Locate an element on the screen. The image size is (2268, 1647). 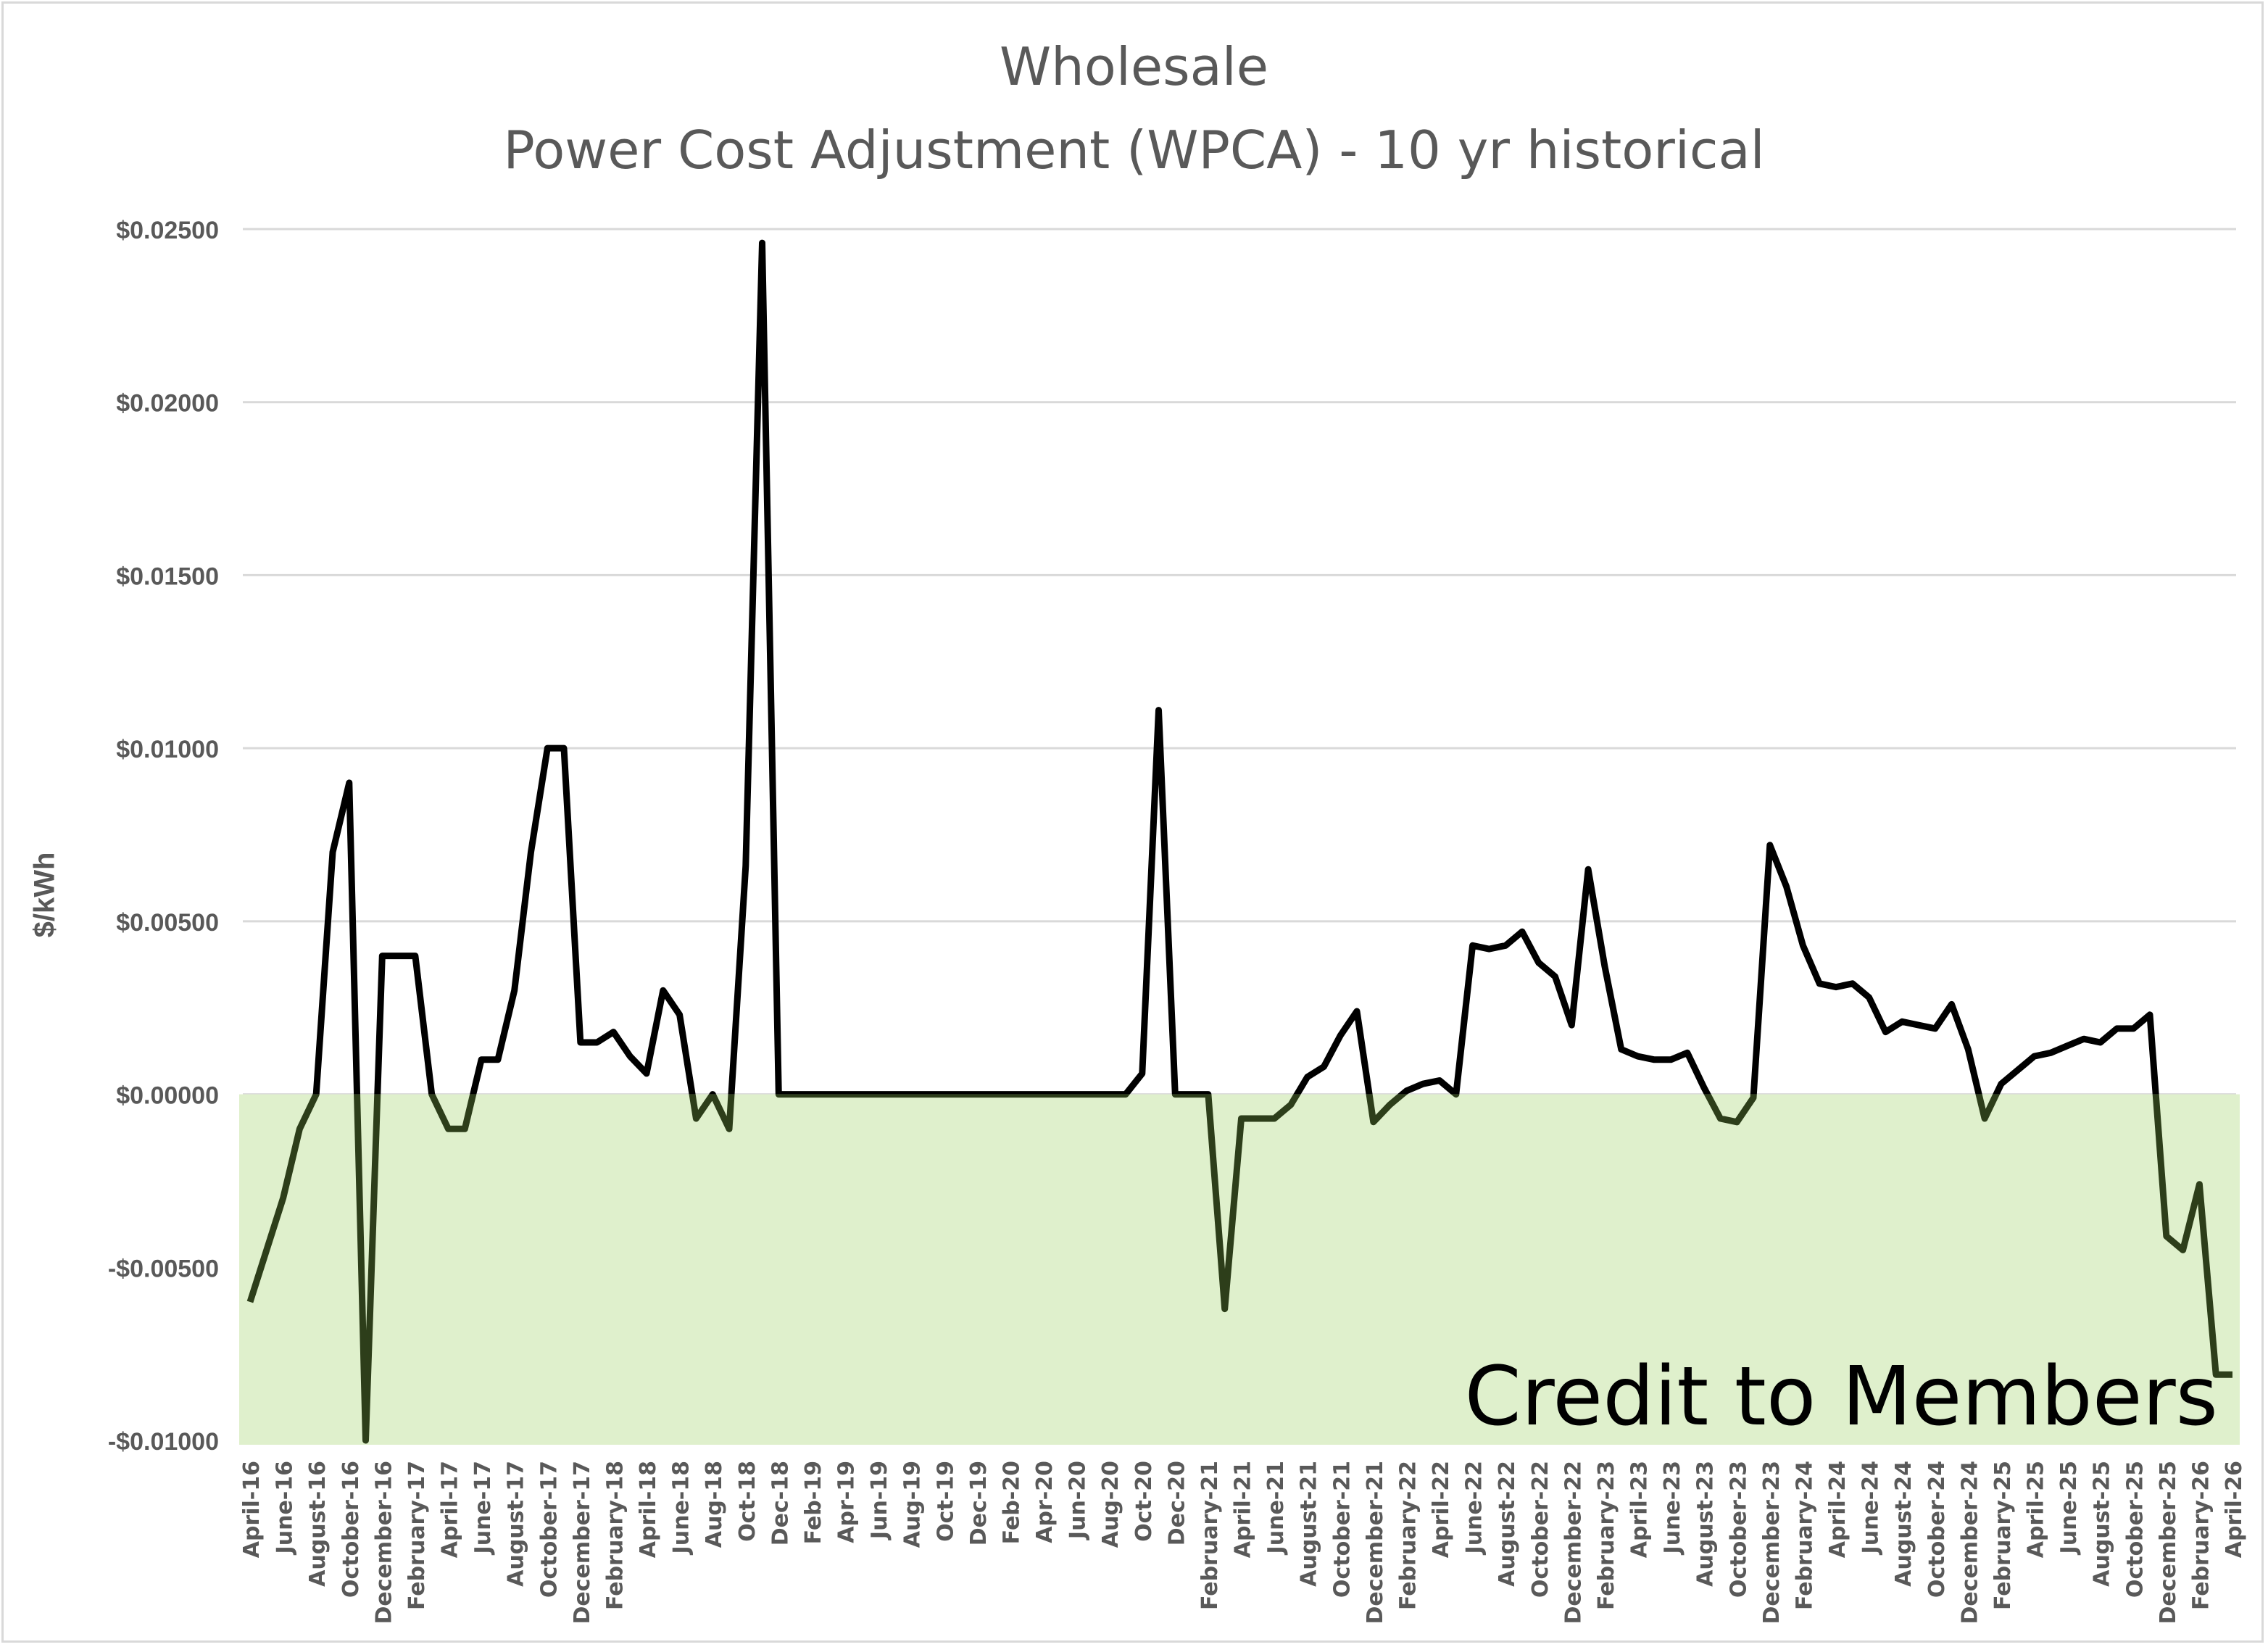
svg-text: $0.01500 is located at coordinates (167, 576).